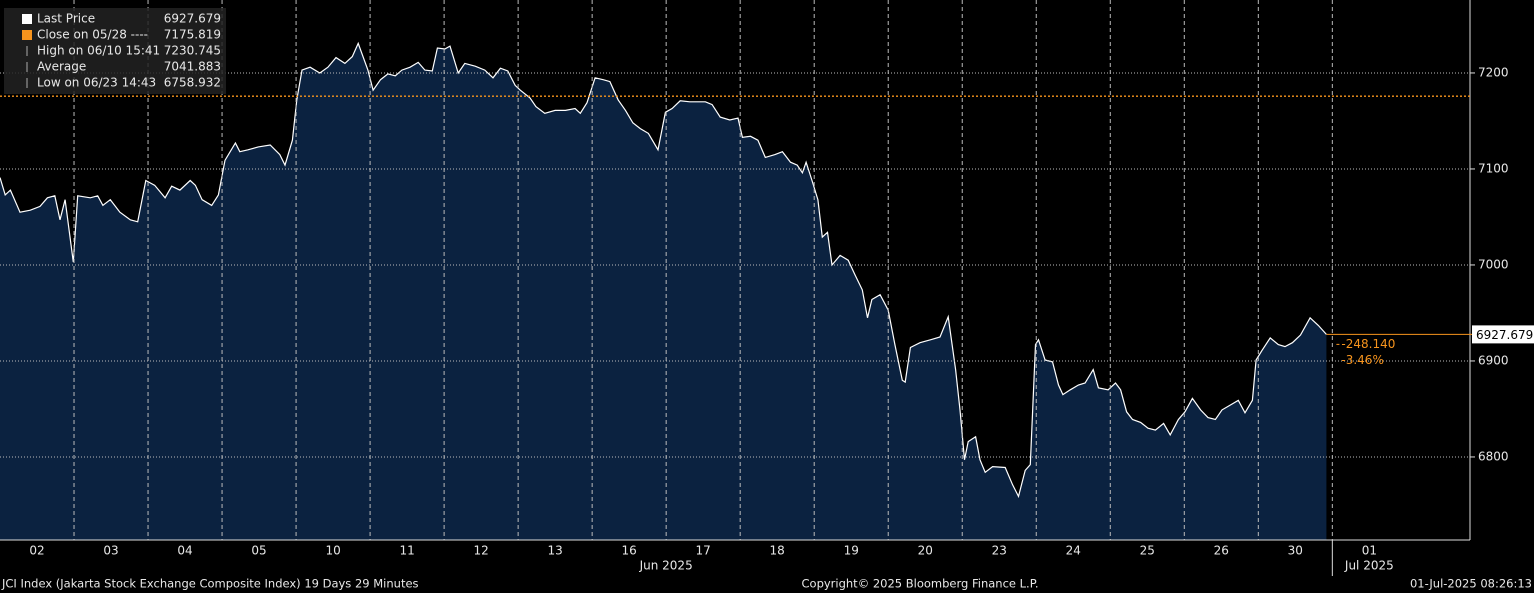  What do you see at coordinates (1369, 551) in the screenshot?
I see `x-tick-label: 01` at bounding box center [1369, 551].